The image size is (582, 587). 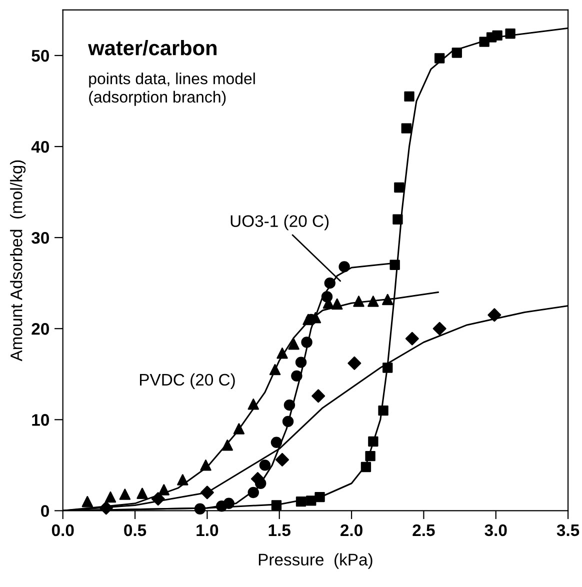 I want to click on y-tick-label: 0, so click(x=45, y=511).